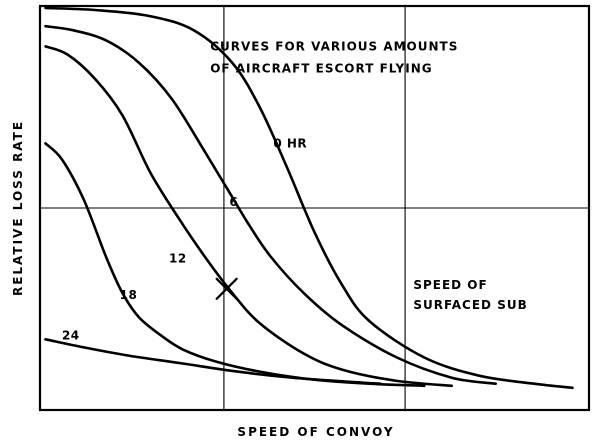  Describe the element at coordinates (18, 208) in the screenshot. I see `y-axis-label: RELATIVE LOSS RATE` at that location.